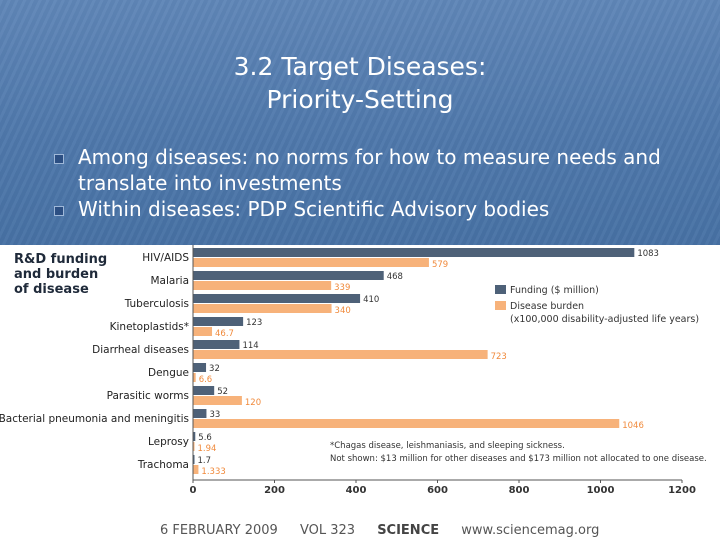 The image size is (720, 540). I want to click on figure-heading-line: and burden, so click(56, 274).